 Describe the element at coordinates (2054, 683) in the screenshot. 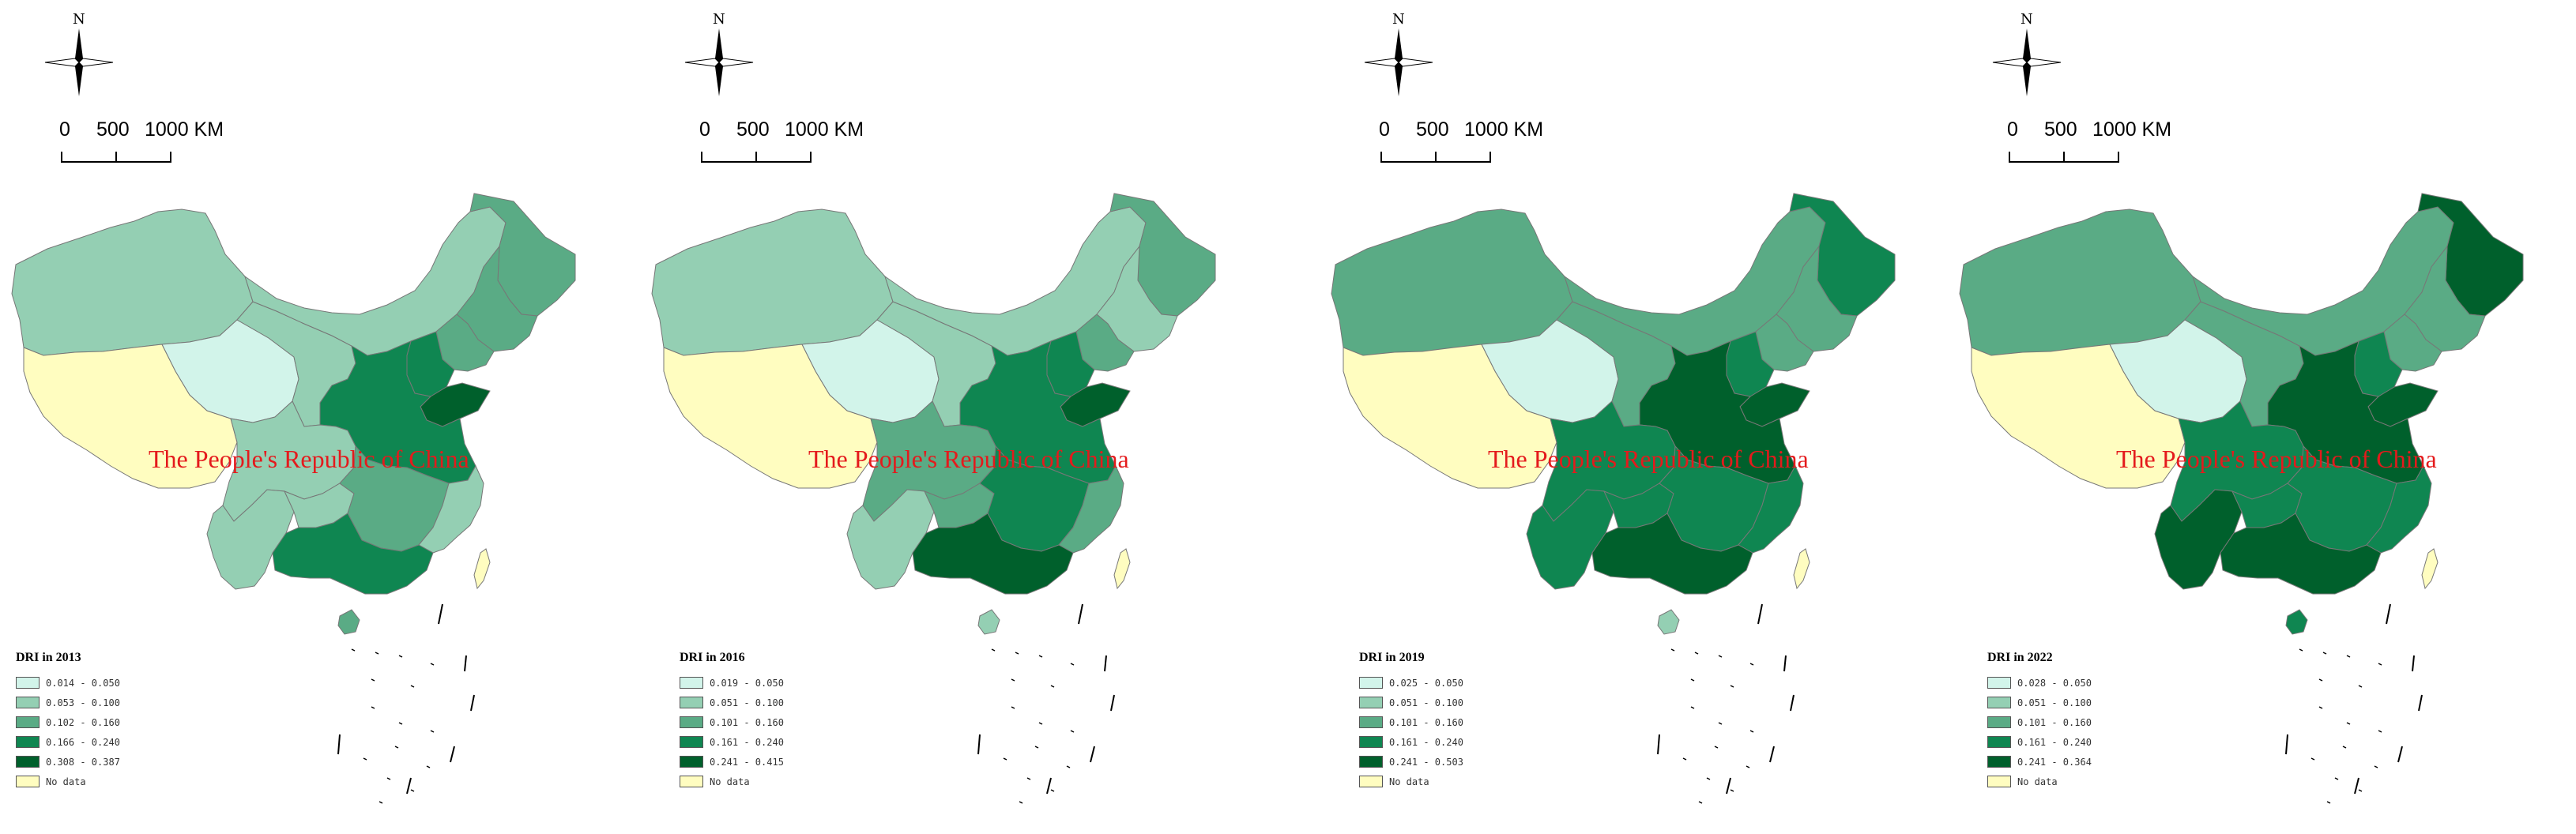

I see `legend-label: 0.028 - 0.050` at that location.